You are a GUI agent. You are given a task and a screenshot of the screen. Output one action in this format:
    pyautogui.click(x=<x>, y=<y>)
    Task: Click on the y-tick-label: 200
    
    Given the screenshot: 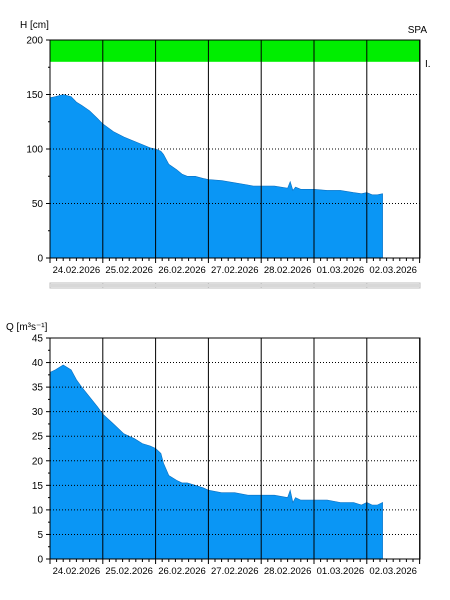 What is the action you would take?
    pyautogui.click(x=34, y=41)
    